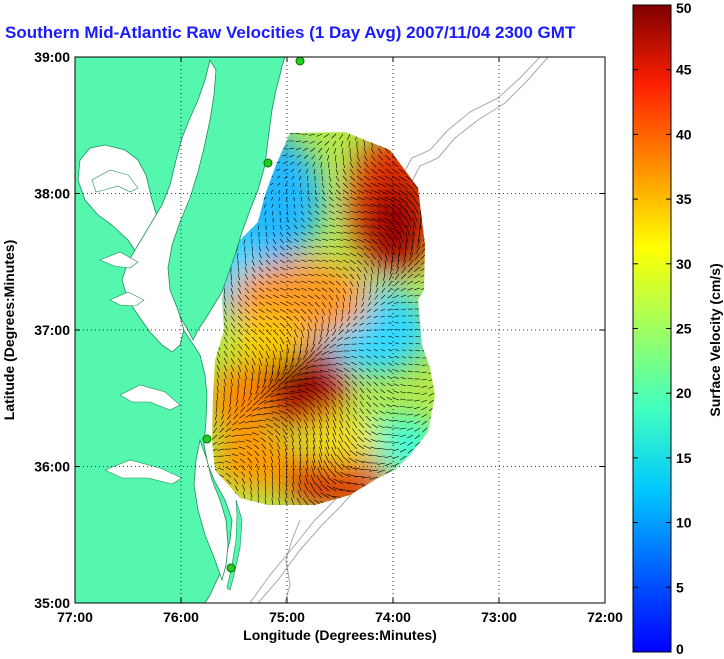  What do you see at coordinates (684, 8) in the screenshot?
I see `colorbar-tick-label: 50` at bounding box center [684, 8].